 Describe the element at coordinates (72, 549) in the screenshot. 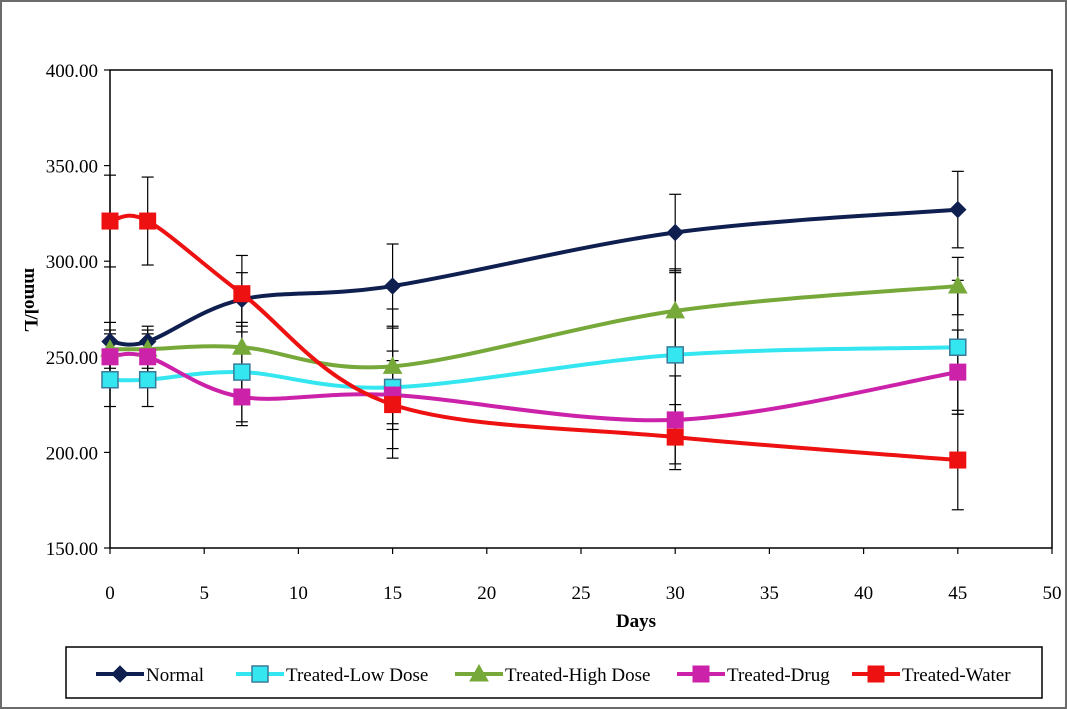

I see `y-tick-label: 150.00` at that location.